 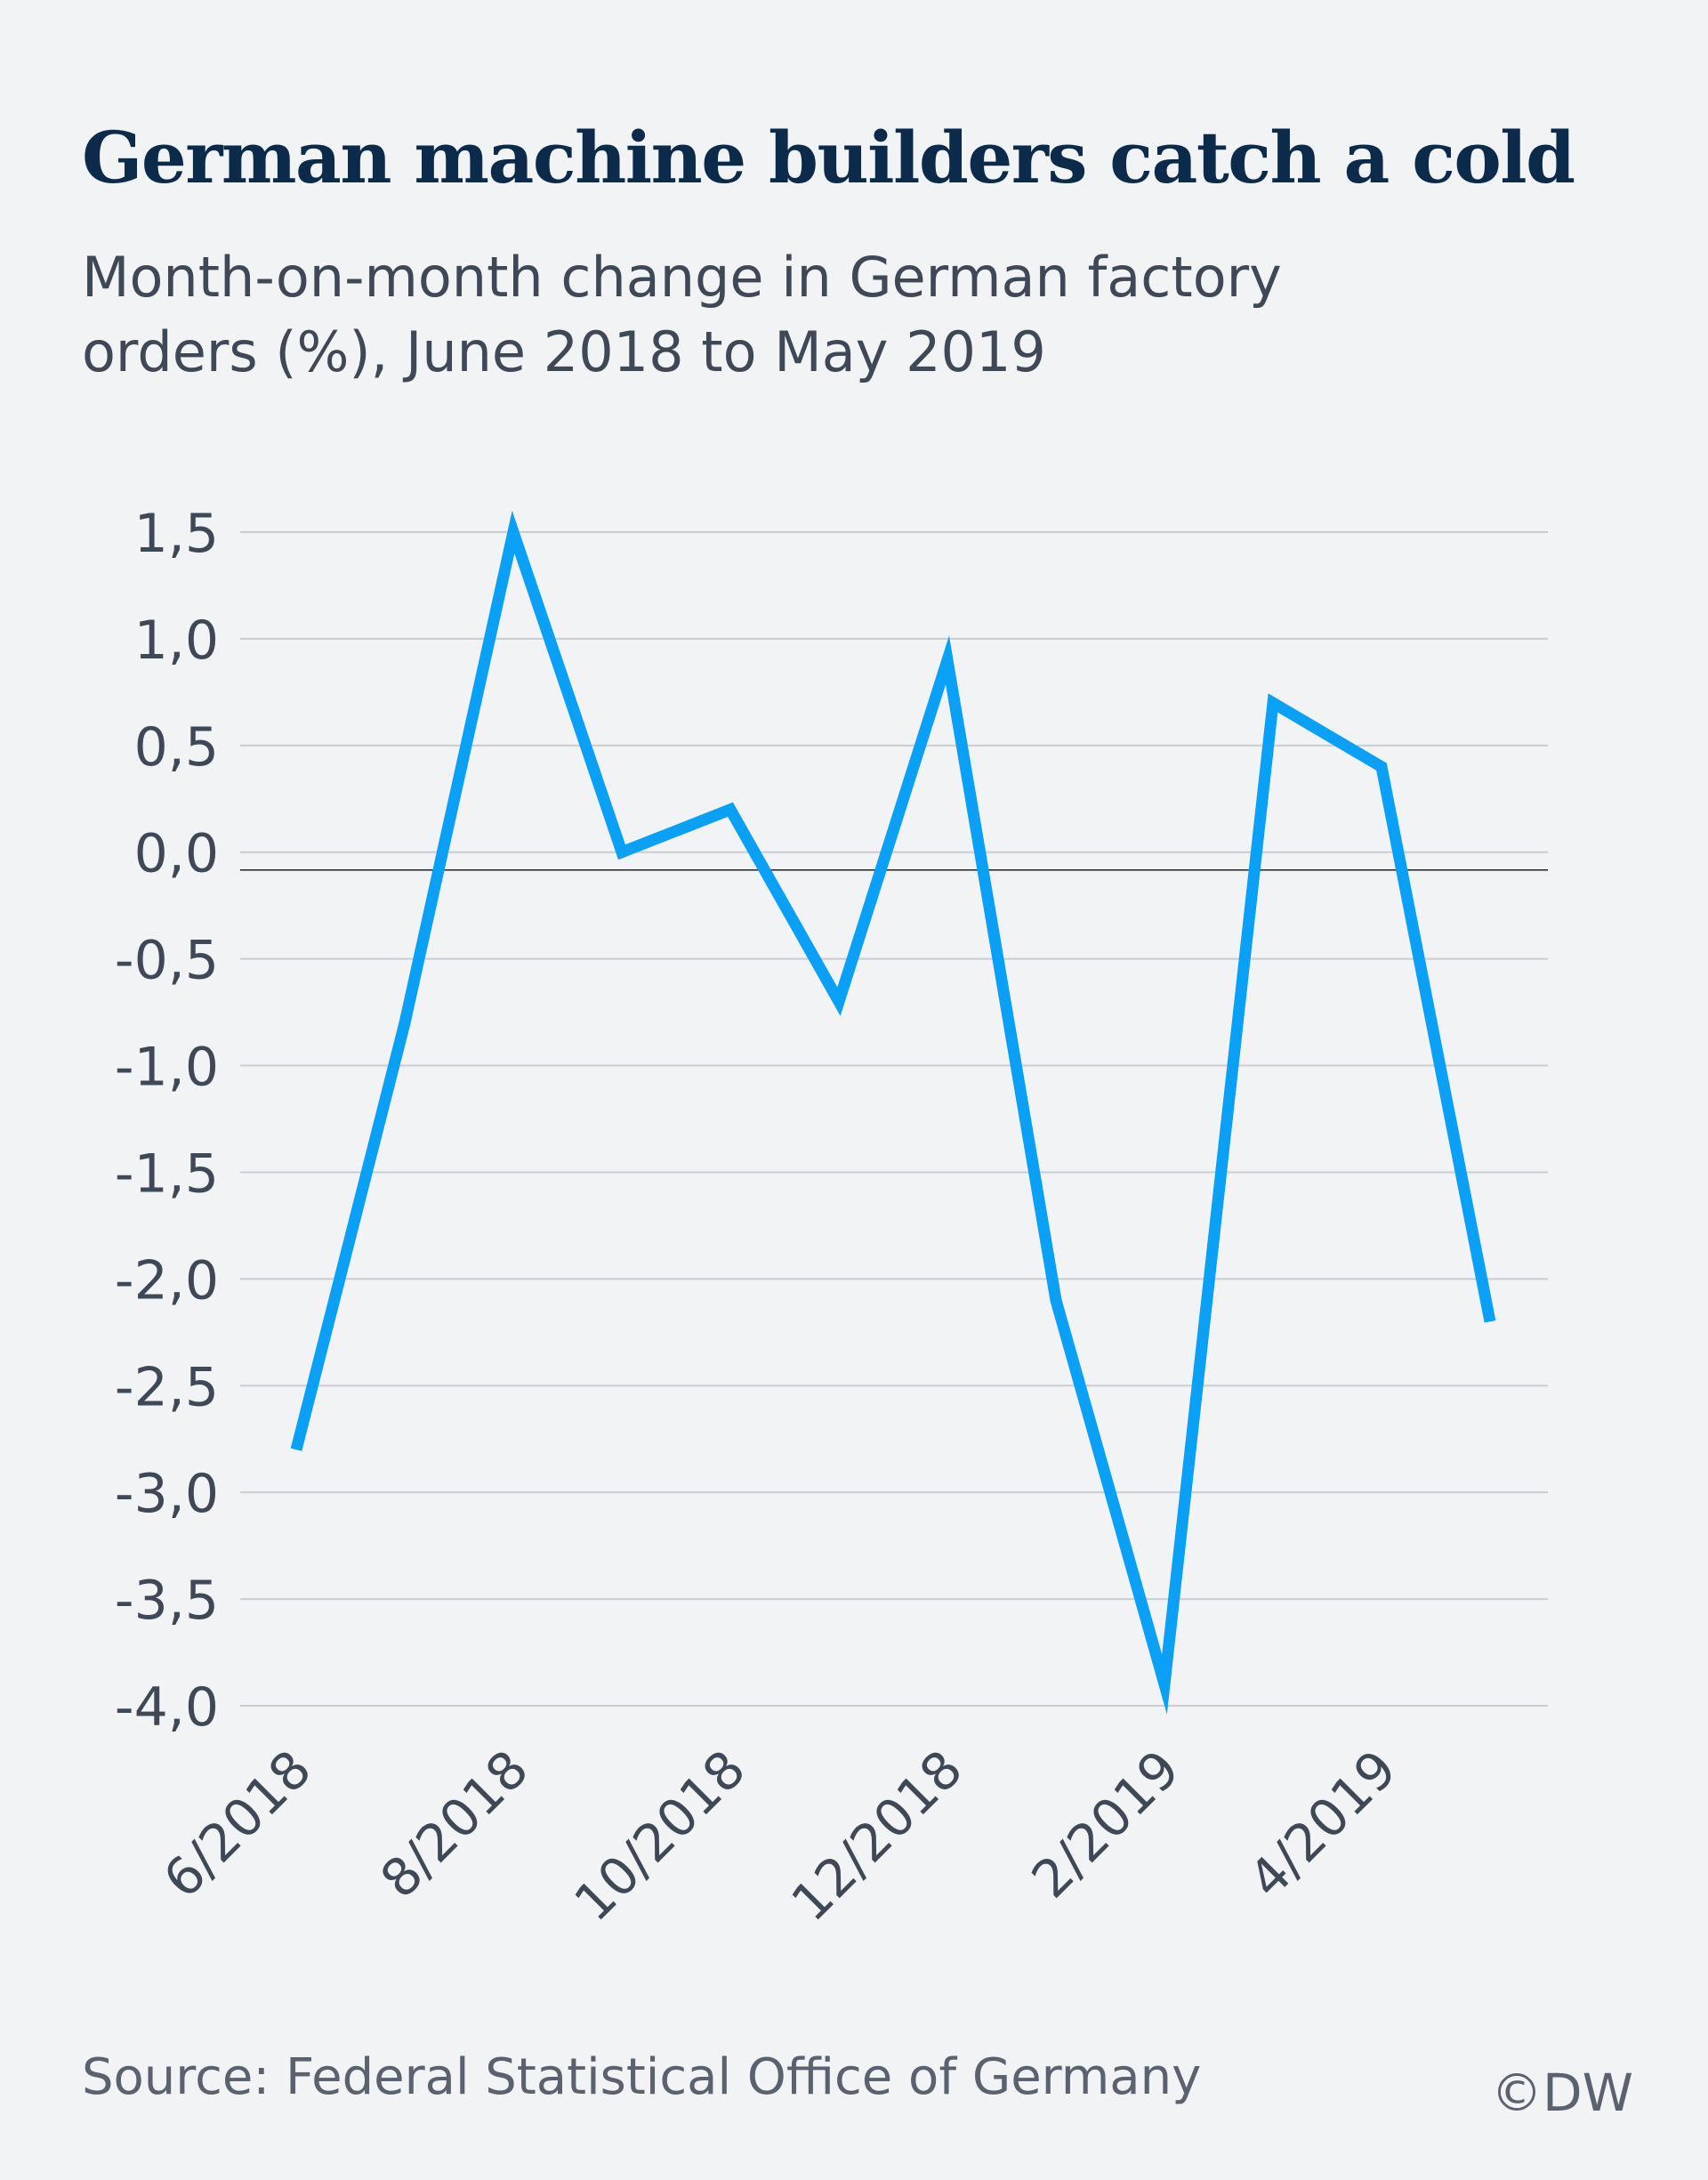 I want to click on y-tick-label: 0,0, so click(x=176, y=854).